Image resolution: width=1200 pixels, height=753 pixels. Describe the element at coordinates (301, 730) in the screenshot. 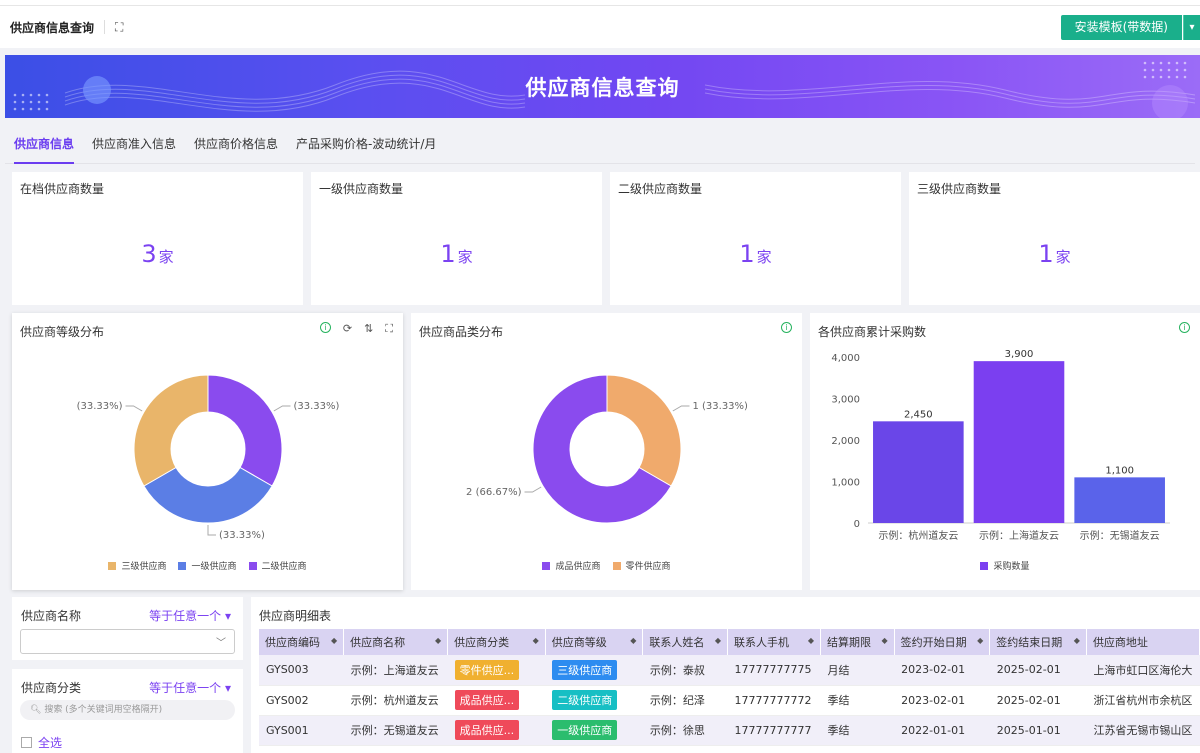

I see `table-cell-code: GYS001` at that location.